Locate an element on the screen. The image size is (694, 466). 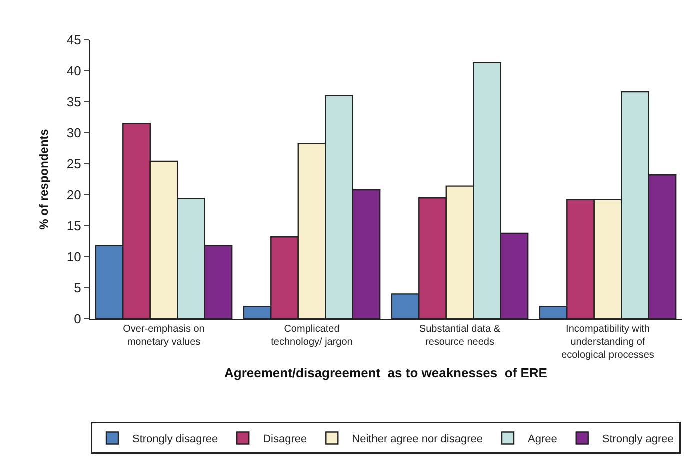
y-tick-label: 25 is located at coordinates (74, 164).